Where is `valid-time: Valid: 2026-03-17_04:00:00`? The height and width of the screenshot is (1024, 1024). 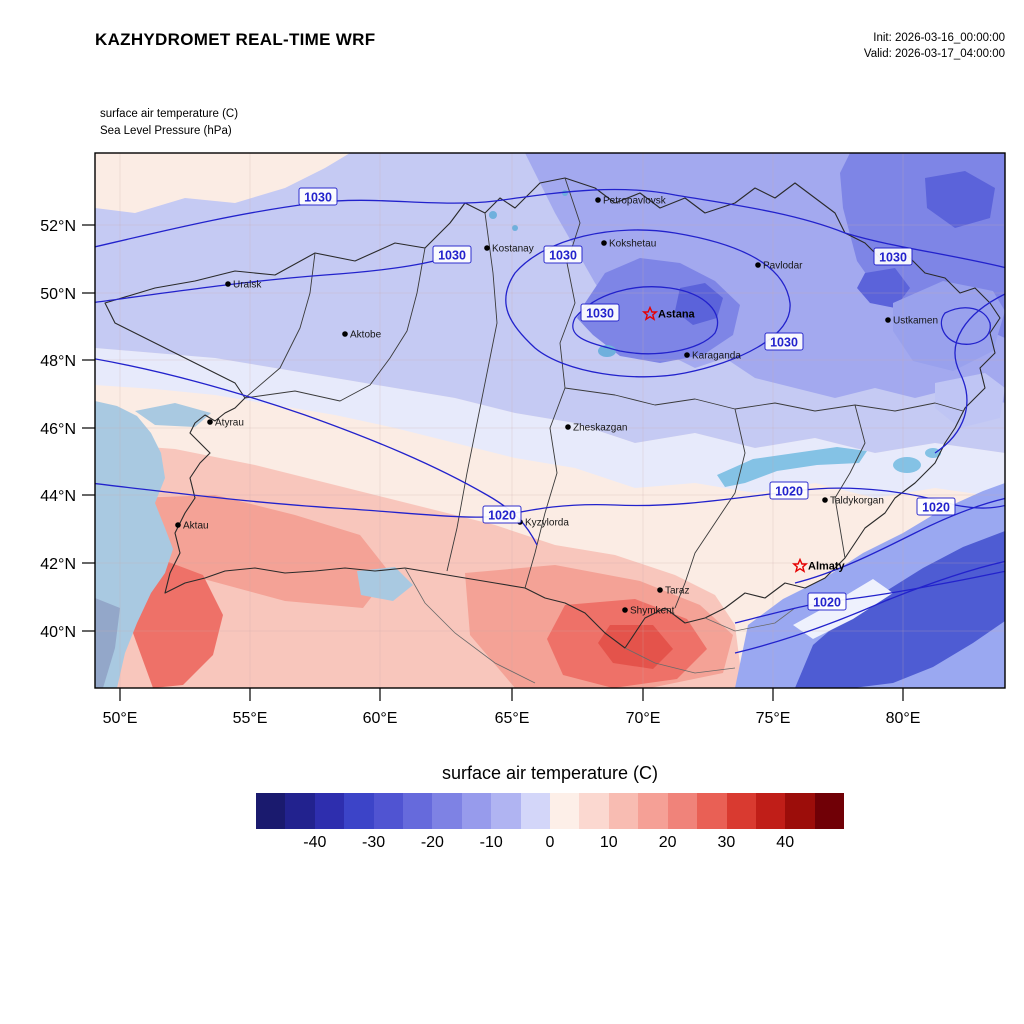 valid-time: Valid: 2026-03-17_04:00:00 is located at coordinates (934, 53).